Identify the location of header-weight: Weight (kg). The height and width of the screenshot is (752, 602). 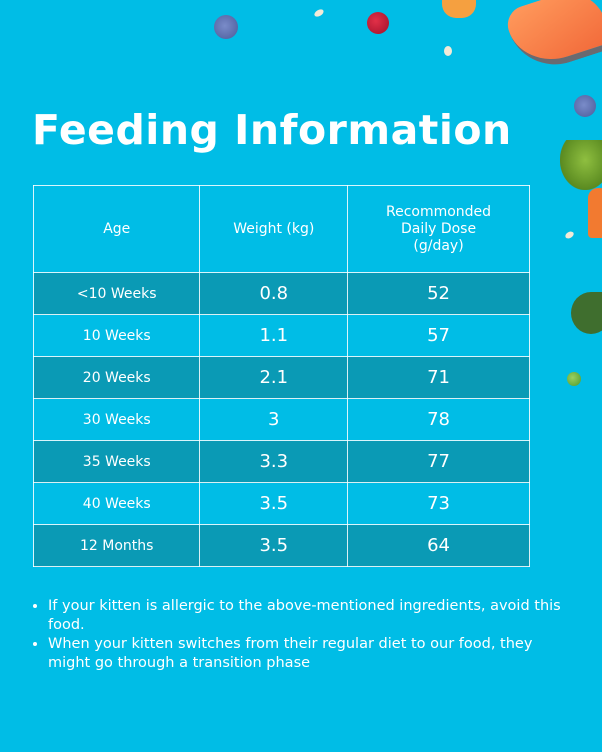
(274, 229).